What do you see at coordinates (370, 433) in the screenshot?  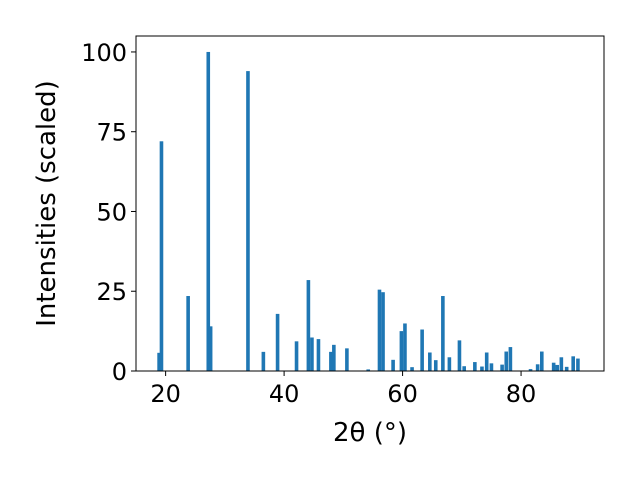 I see `x-axis-label: 2θ (°)` at bounding box center [370, 433].